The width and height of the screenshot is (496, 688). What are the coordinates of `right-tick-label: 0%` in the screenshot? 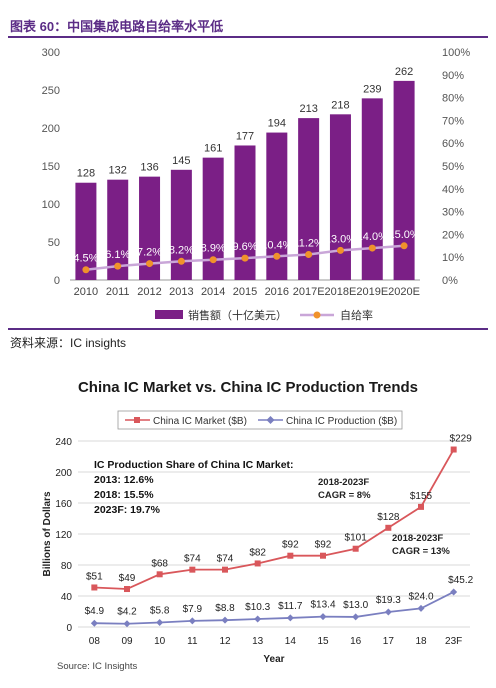 It's located at (450, 281).